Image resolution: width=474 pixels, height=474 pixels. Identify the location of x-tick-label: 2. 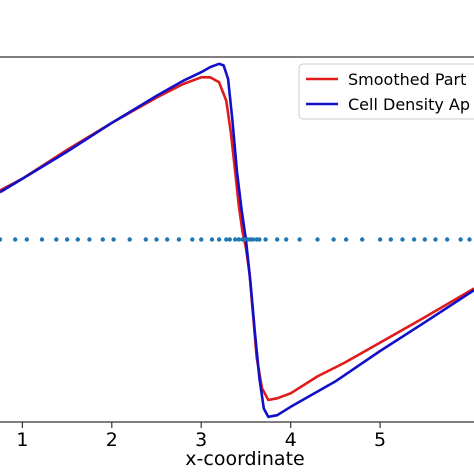
(112, 440).